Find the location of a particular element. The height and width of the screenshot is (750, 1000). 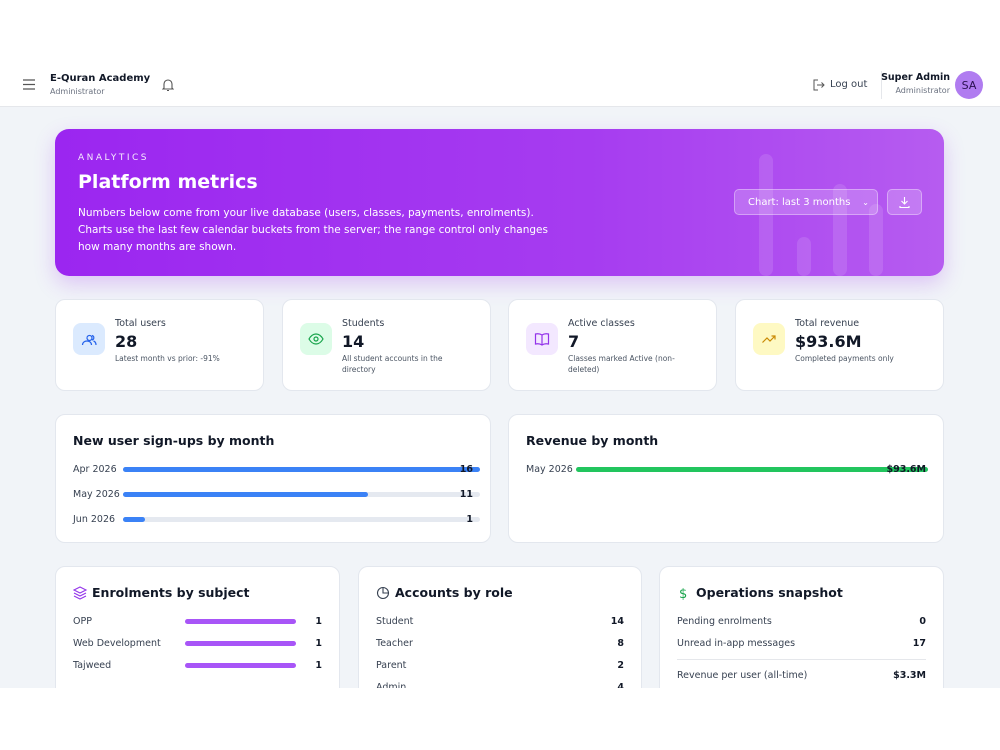

notifications is located at coordinates (168, 85).